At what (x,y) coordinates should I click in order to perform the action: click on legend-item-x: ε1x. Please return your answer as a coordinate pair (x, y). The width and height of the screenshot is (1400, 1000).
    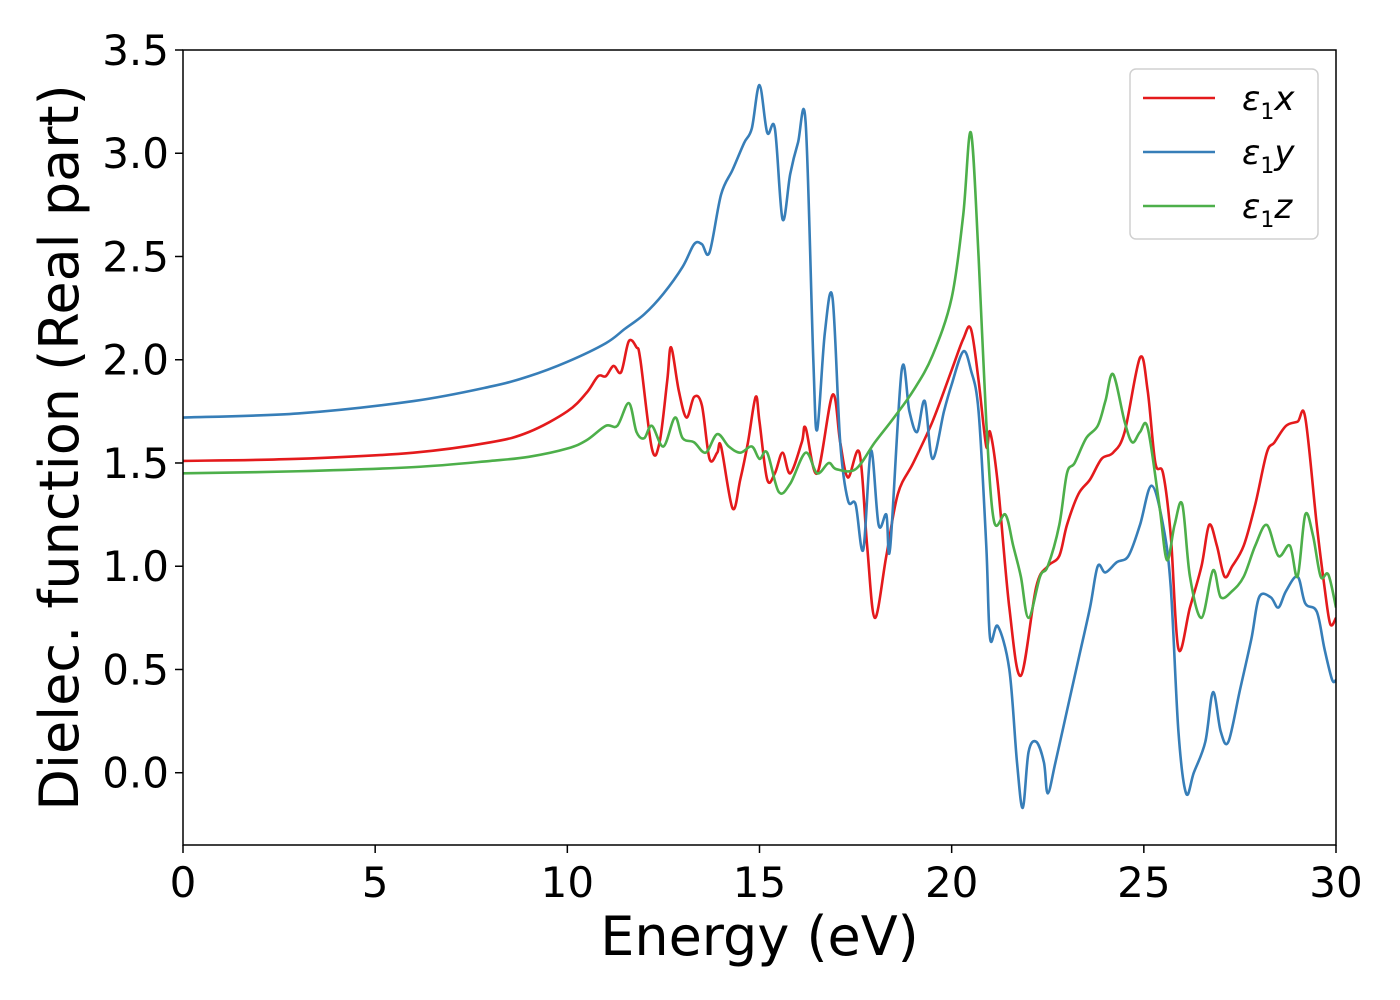
    Looking at the image, I should click on (1219, 102).